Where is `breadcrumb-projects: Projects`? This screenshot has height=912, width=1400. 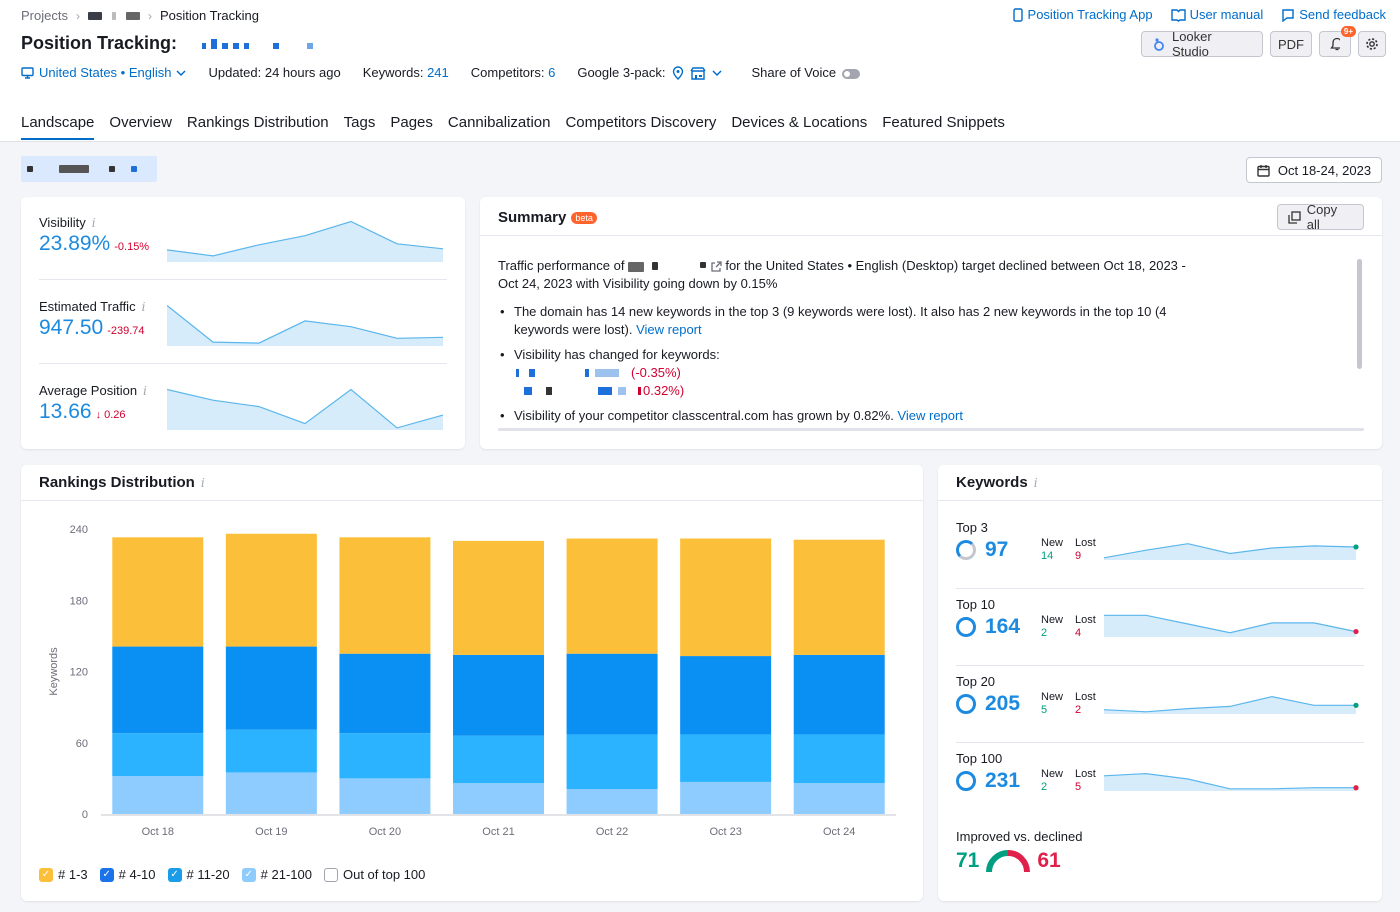 breadcrumb-projects: Projects is located at coordinates (44, 15).